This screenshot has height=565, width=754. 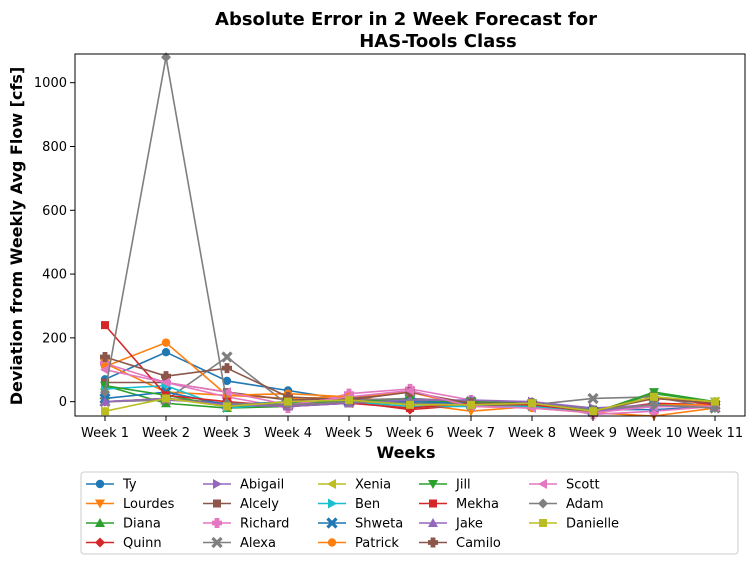 I want to click on y-tick-label: 800, so click(x=54, y=147).